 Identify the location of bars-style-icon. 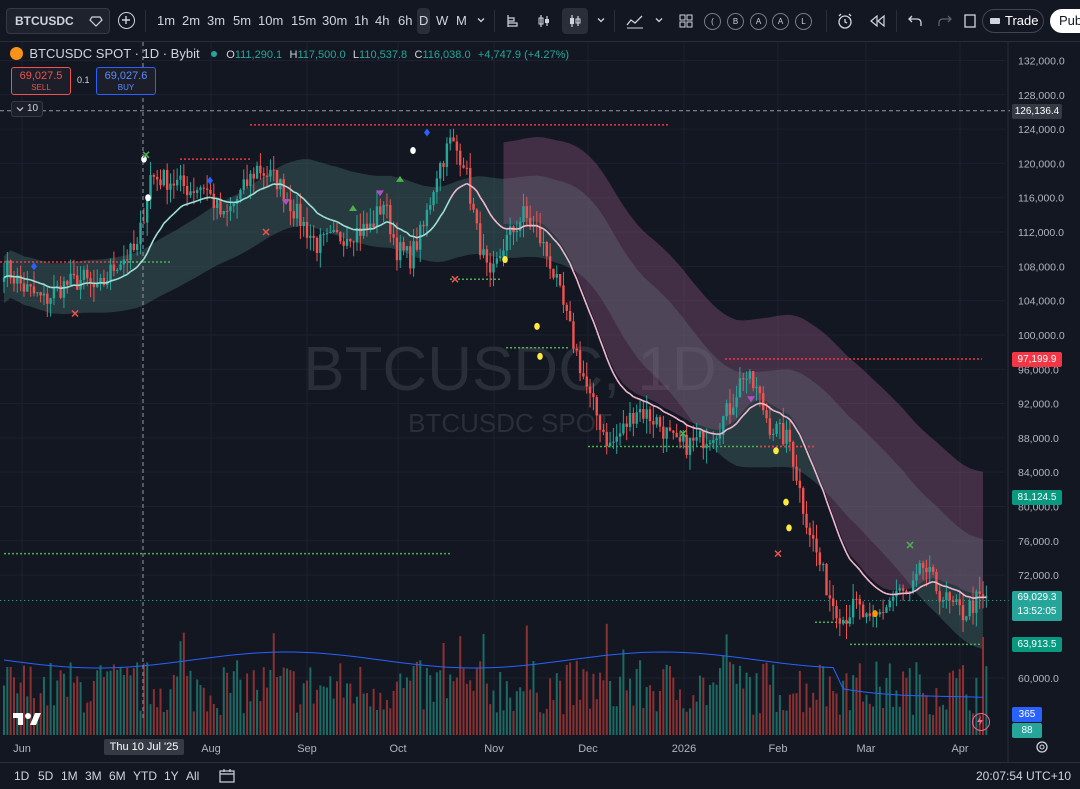
(513, 21).